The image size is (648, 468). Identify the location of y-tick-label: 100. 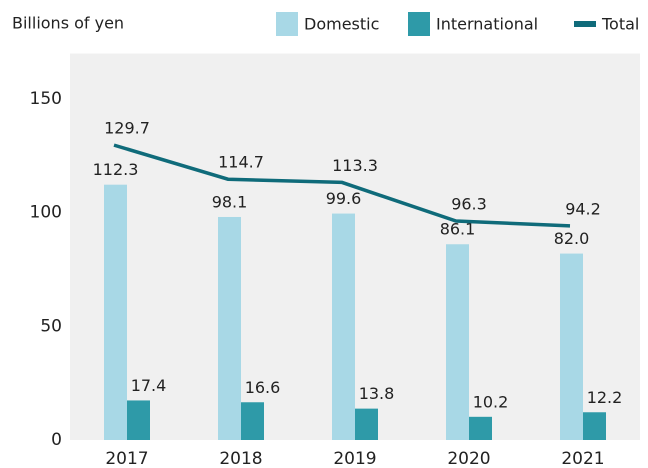
(46, 213).